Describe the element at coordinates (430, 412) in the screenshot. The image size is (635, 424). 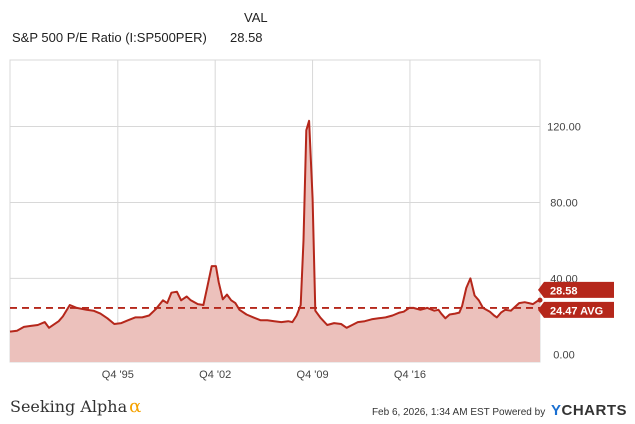
I see `timestamp: Feb 6, 2026, 1:34 AM EST` at that location.